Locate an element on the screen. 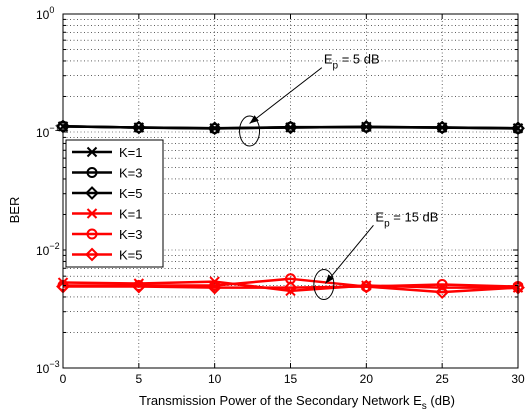 This screenshot has height=418, width=532. annotation-label-suffix: = 15 dB is located at coordinates (414, 216).